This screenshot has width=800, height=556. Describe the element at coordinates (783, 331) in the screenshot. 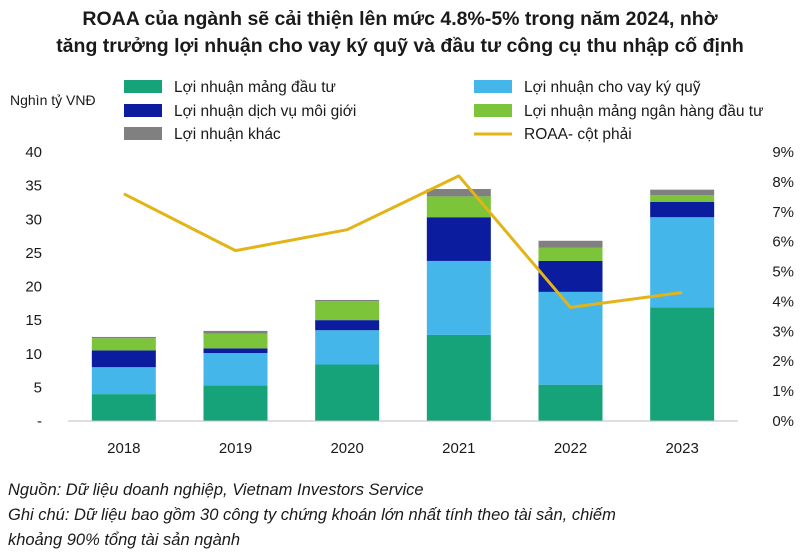

I see `y2-tick-label: 3%` at that location.